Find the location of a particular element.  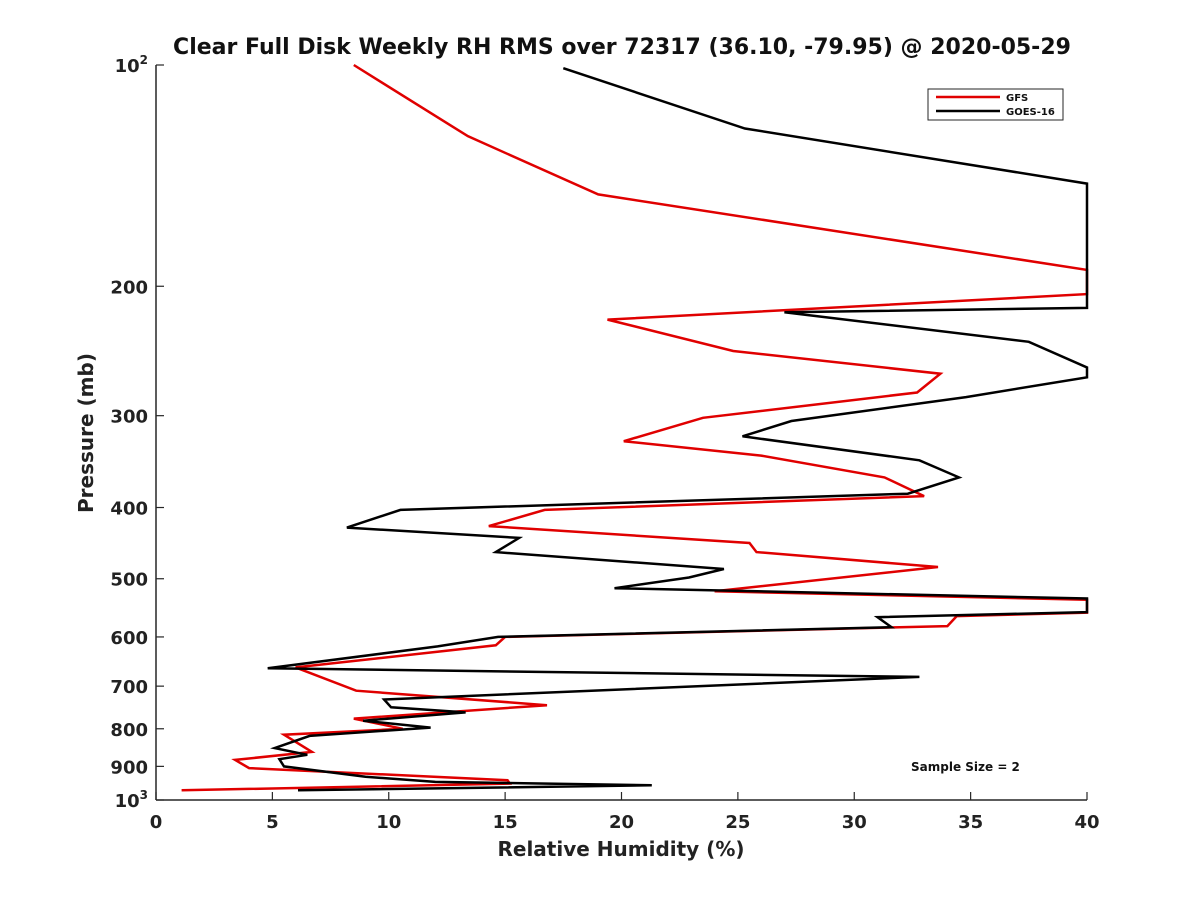

y-tick-label: 700 is located at coordinates (129, 687).